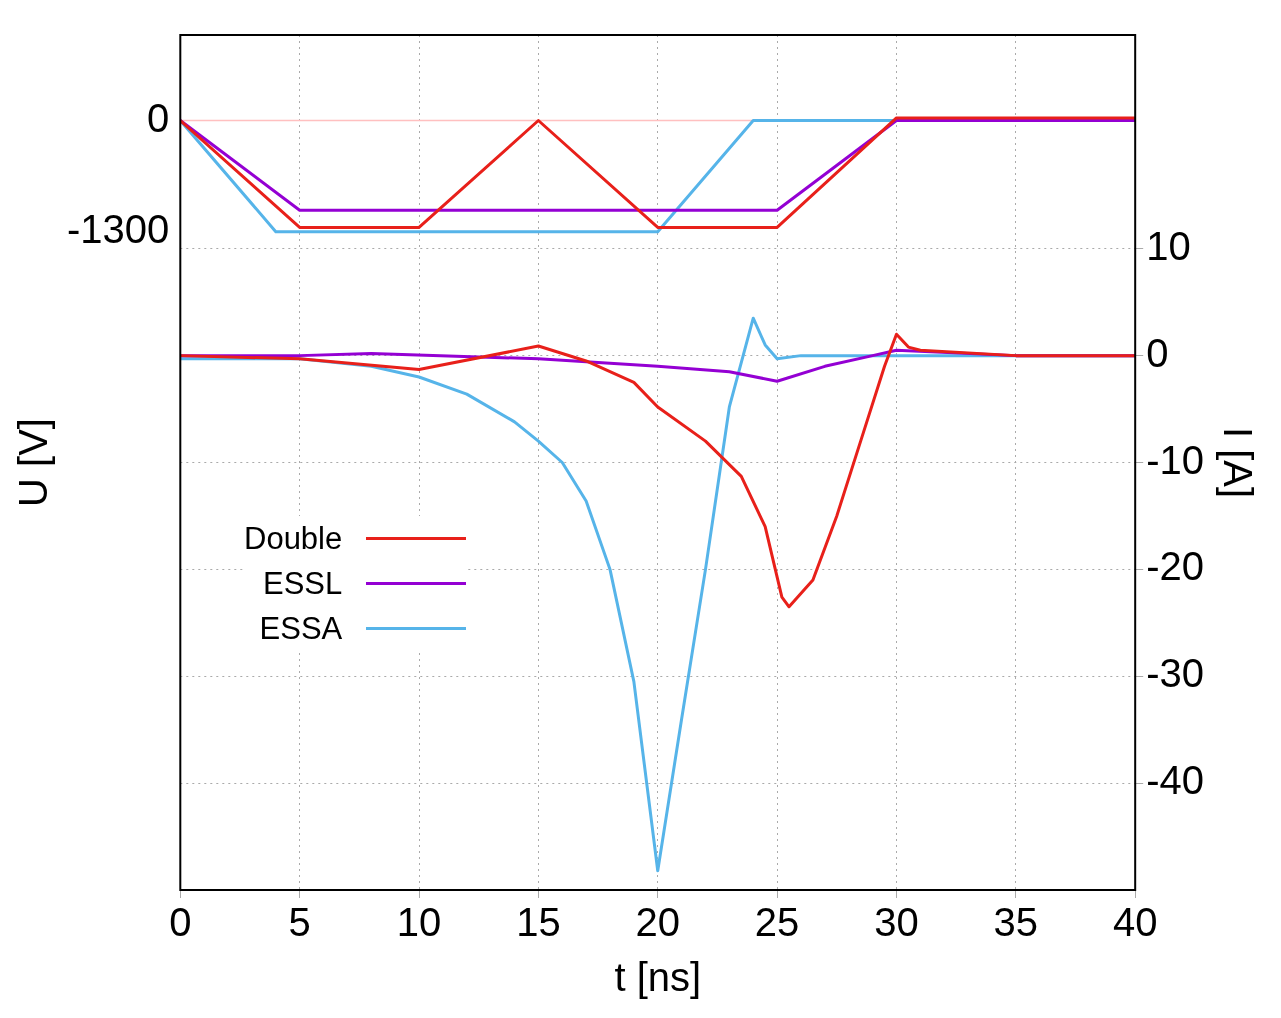 The width and height of the screenshot is (1281, 1018). What do you see at coordinates (1175, 459) in the screenshot?
I see `y2-tick-label: -10` at bounding box center [1175, 459].